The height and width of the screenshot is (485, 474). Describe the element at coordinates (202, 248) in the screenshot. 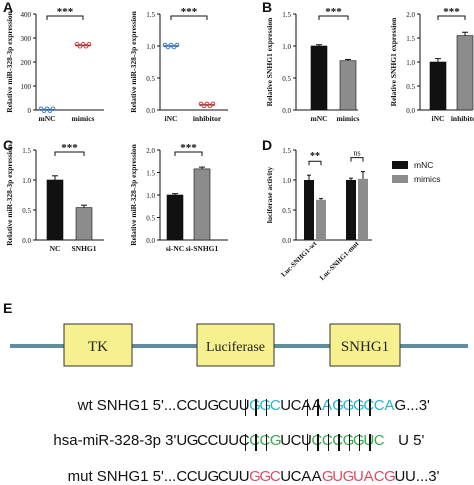

I see `x-tick-label: si-SNHG1` at that location.